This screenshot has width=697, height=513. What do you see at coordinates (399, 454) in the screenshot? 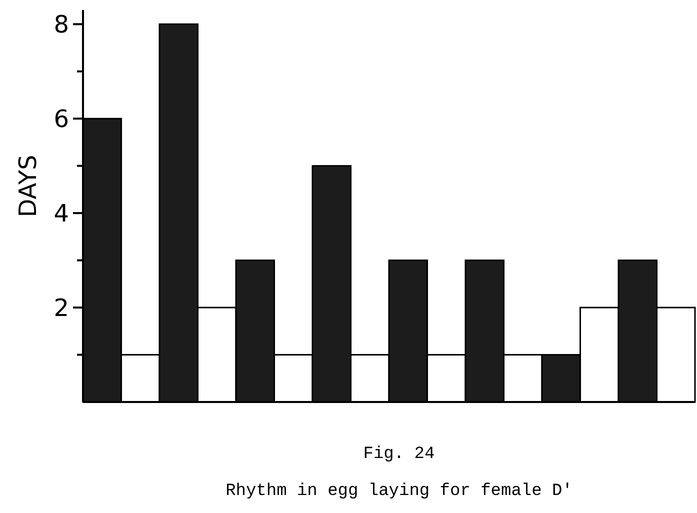
I see `caption: Fig. 24` at bounding box center [399, 454].